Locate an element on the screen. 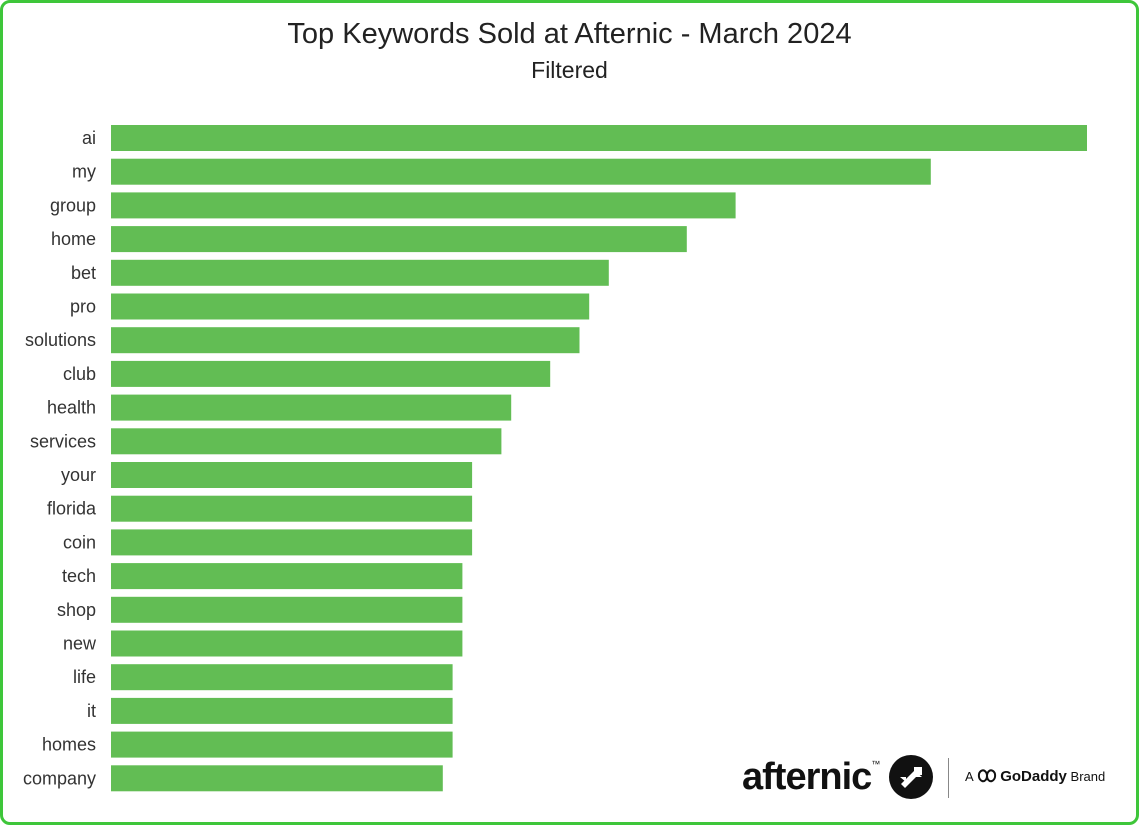 This screenshot has height=825, width=1139. category-label-florida: florida is located at coordinates (72, 509).